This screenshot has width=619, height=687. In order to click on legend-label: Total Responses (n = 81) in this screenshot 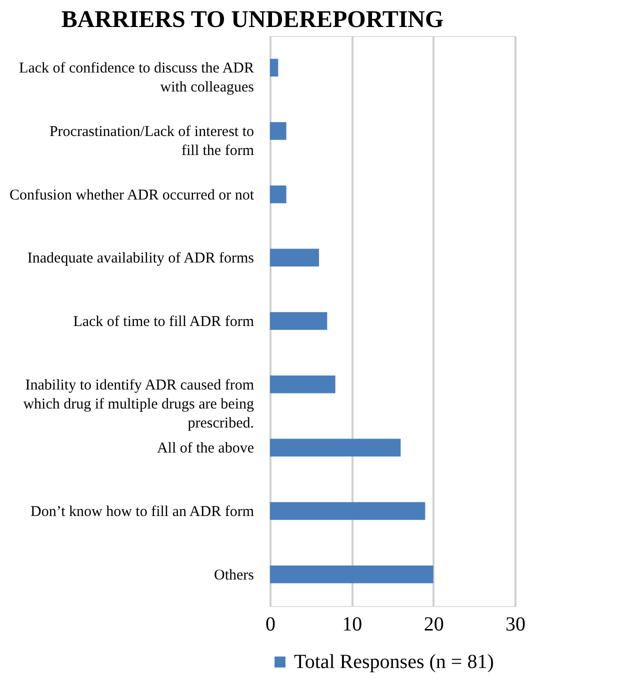, I will do `click(394, 662)`.